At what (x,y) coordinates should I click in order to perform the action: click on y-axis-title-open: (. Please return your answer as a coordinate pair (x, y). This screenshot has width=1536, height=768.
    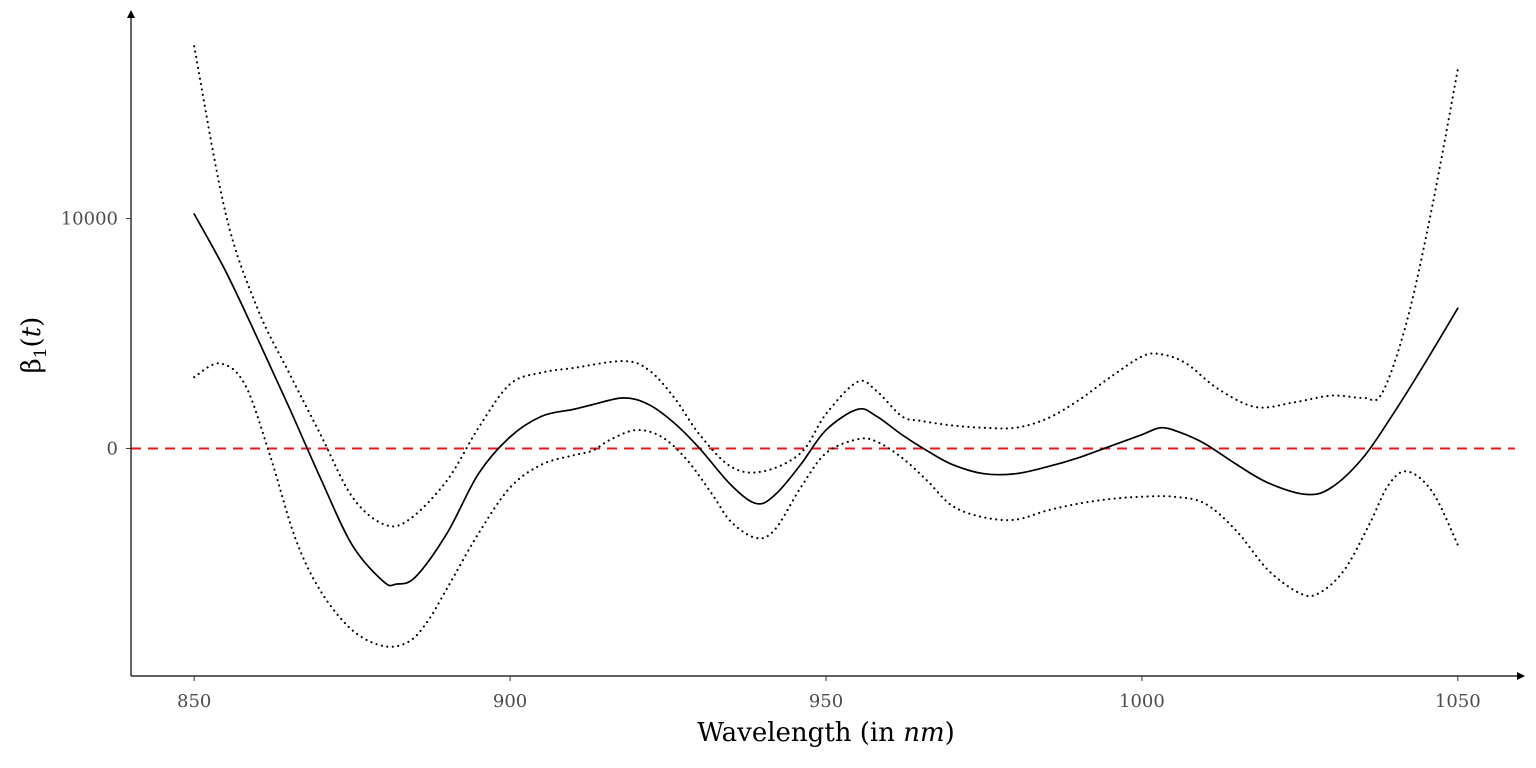
    Looking at the image, I should click on (32, 342).